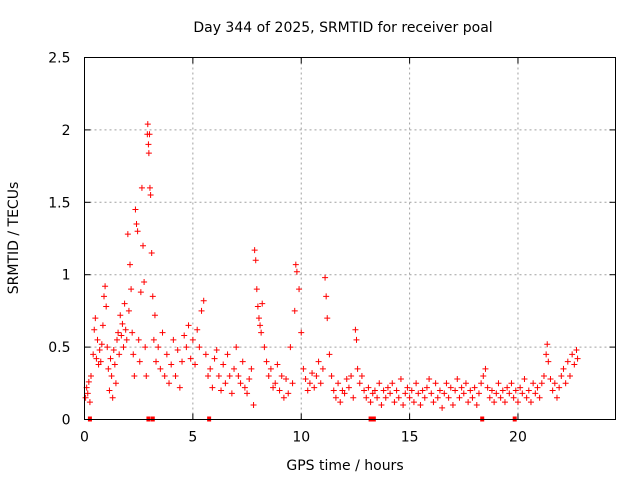 The image size is (640, 480). What do you see at coordinates (301, 438) in the screenshot?
I see `x-tick-label: 10` at bounding box center [301, 438].